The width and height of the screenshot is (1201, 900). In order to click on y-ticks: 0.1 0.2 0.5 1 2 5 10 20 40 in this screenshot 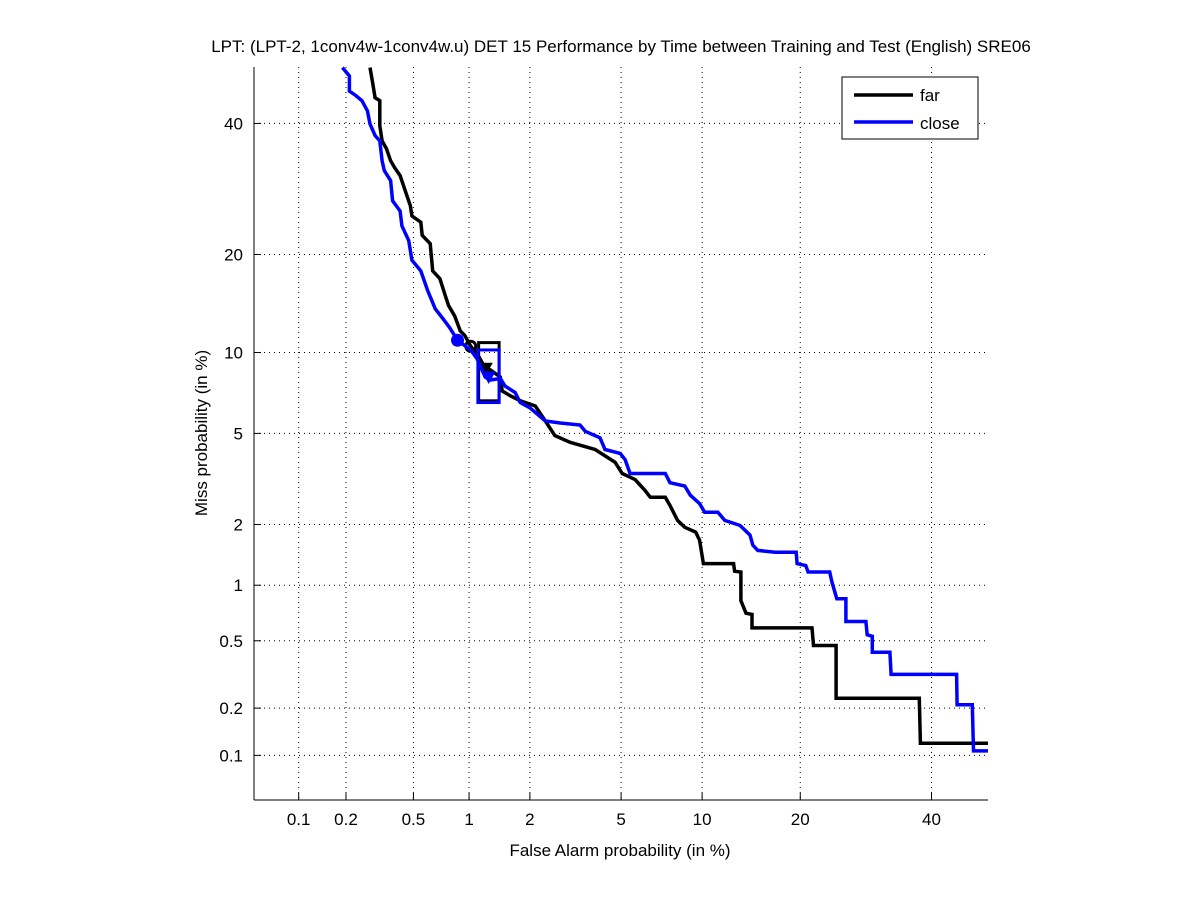, I will do `click(240, 439)`.